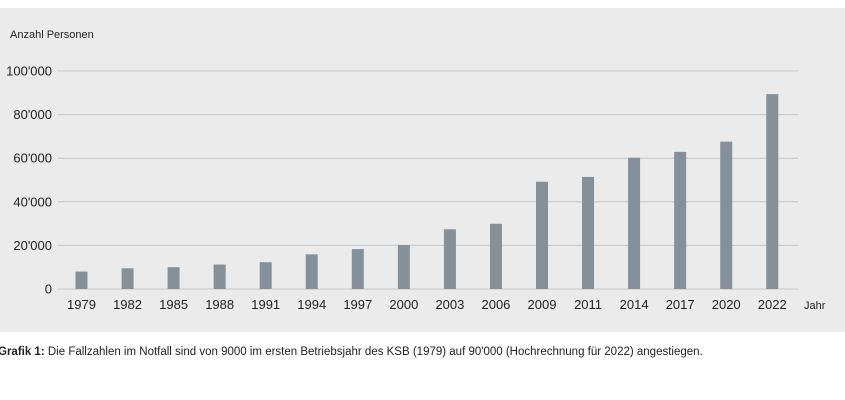 The image size is (845, 400). I want to click on x-tick-label: 2000, so click(403, 304).